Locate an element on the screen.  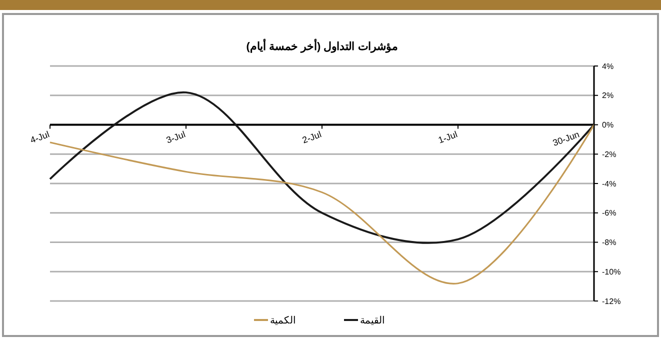
x-tick-label: 2-Jul is located at coordinates (311, 137).